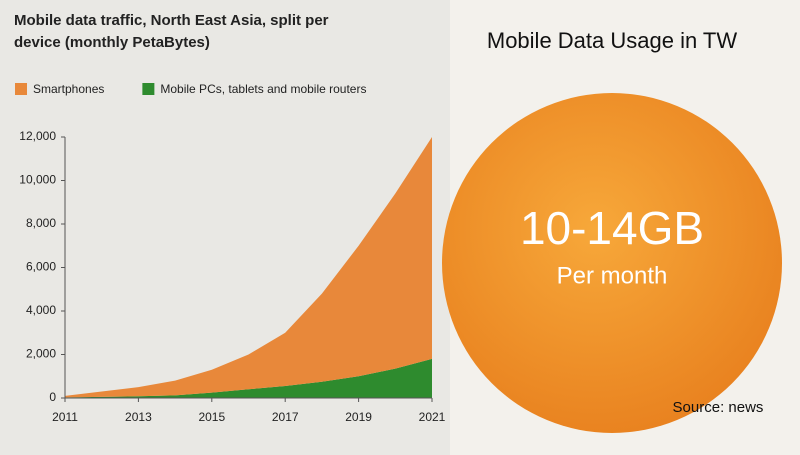 The width and height of the screenshot is (800, 455). Describe the element at coordinates (612, 275) in the screenshot. I see `panel-sub-text: Per month` at that location.